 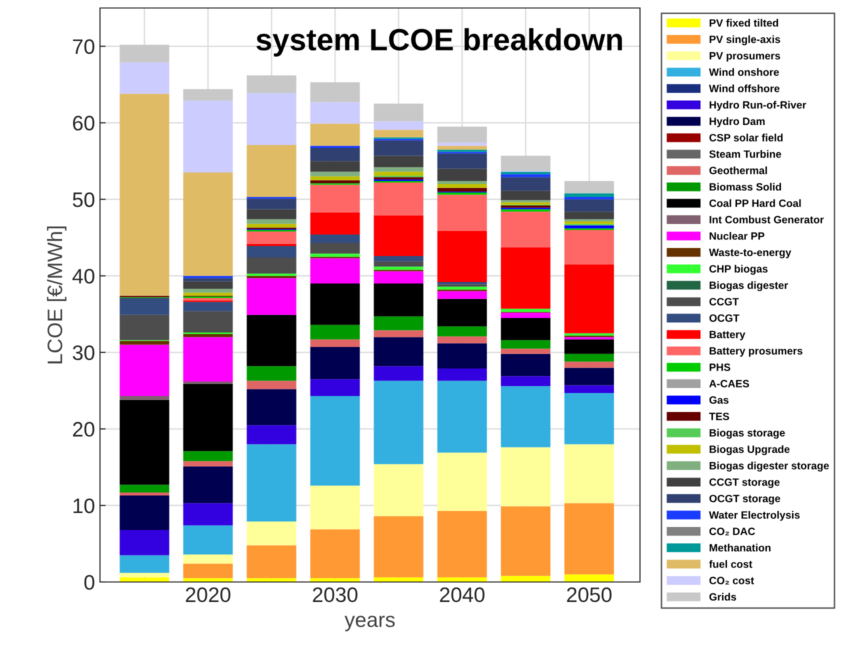 What do you see at coordinates (720, 368) in the screenshot?
I see `legend-label: PHS` at bounding box center [720, 368].